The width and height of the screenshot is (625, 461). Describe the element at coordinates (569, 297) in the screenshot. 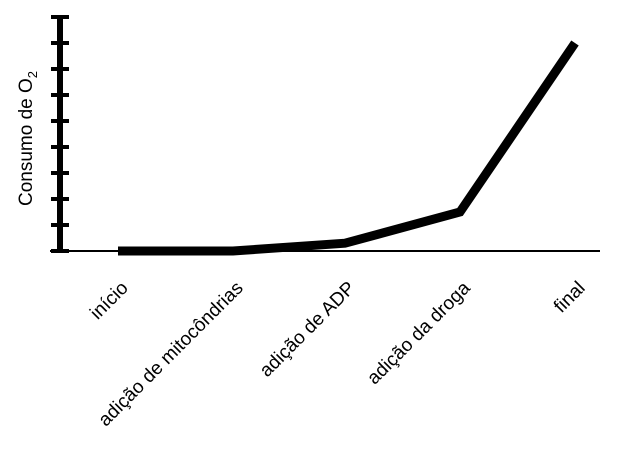

I see `x-tick-label: final` at that location.